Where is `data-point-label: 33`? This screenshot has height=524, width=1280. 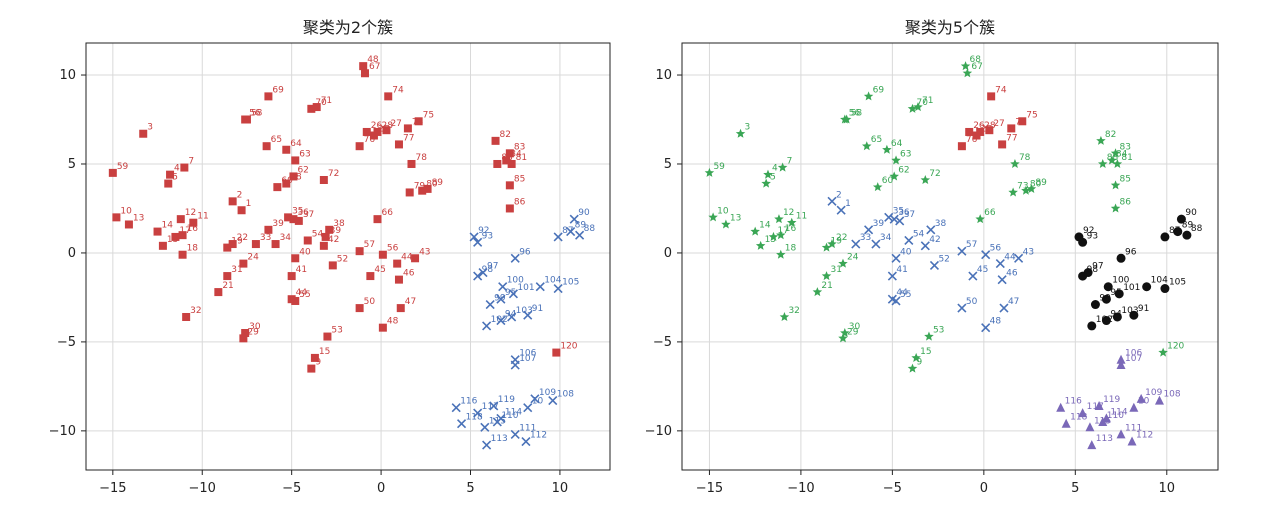
data-point-label: 33 is located at coordinates (265, 238).